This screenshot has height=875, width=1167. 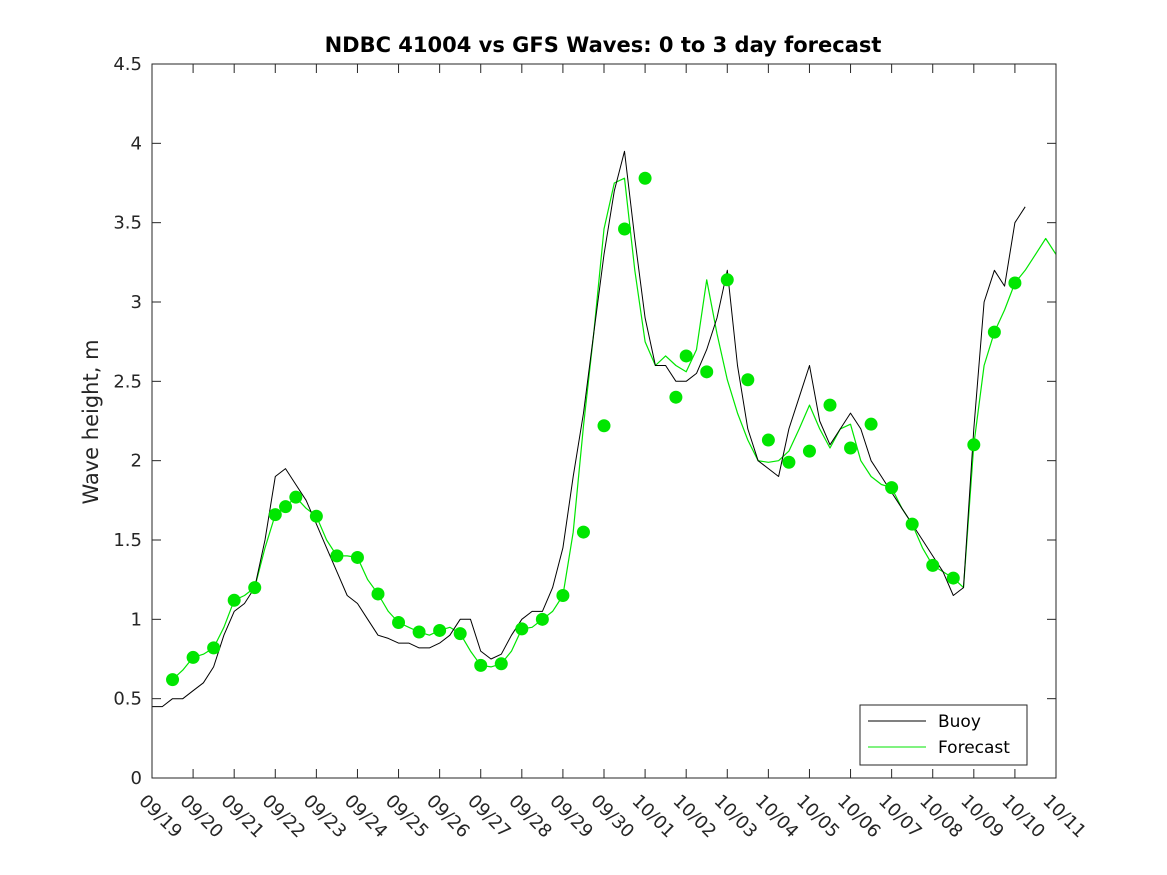 What do you see at coordinates (136, 143) in the screenshot?
I see `y-tick-label: 4` at bounding box center [136, 143].